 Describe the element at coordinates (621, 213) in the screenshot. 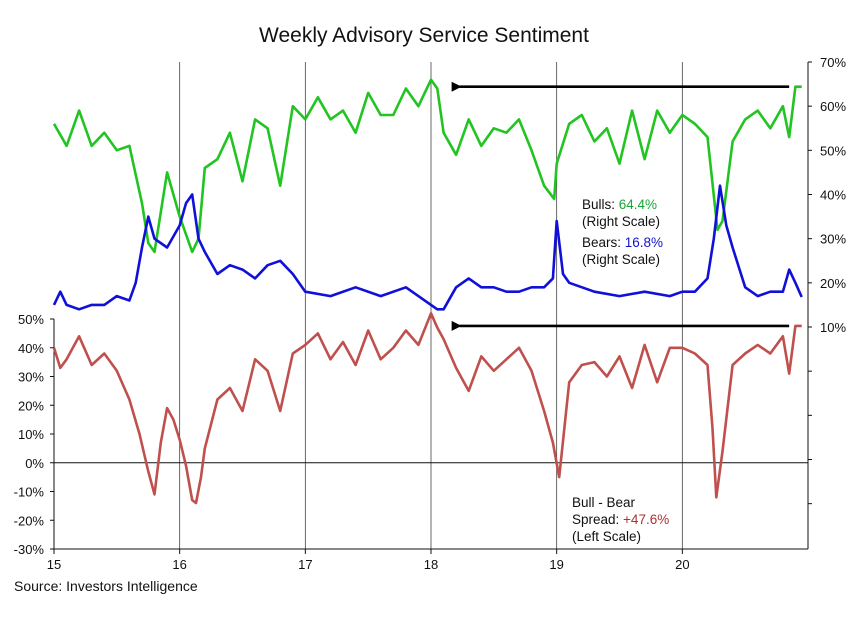

I see `bulls-annotation: Bulls: 64.4% (Right Scale)` at that location.